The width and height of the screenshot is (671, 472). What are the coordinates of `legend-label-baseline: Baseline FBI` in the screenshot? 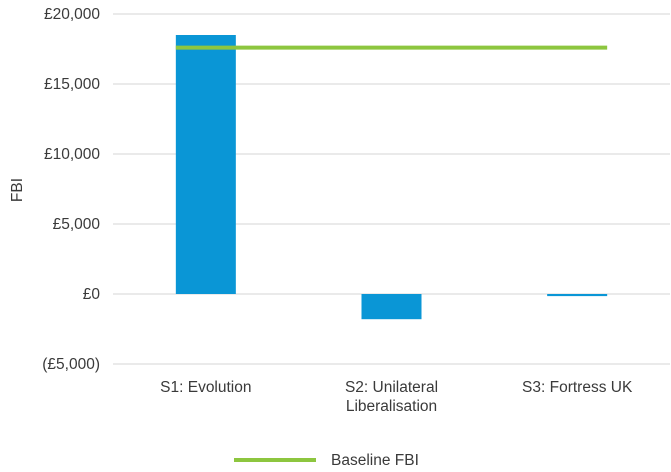 It's located at (375, 460).